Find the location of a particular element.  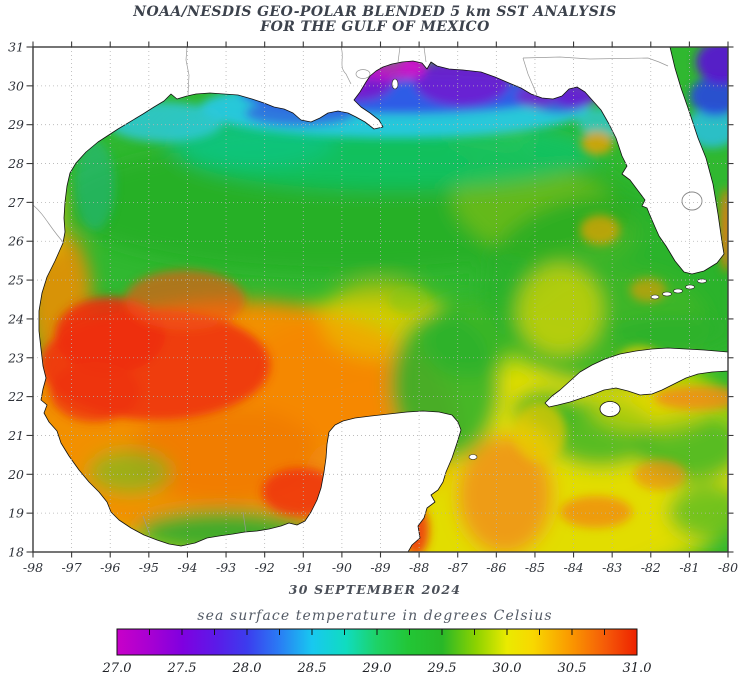

x-tick-label: -90 is located at coordinates (342, 567).